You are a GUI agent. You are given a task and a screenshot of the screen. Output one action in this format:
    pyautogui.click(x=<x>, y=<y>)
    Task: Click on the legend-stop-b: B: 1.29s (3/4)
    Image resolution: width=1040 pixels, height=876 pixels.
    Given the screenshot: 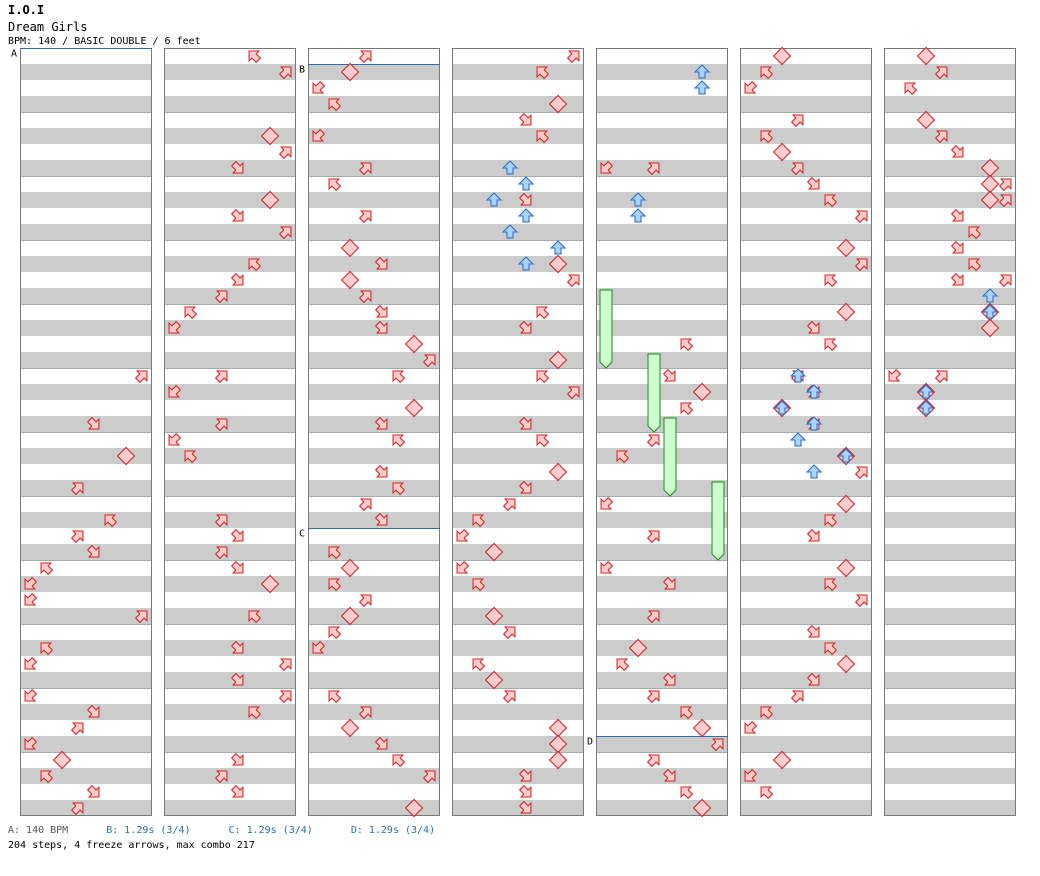 What is the action you would take?
    pyautogui.click(x=148, y=830)
    